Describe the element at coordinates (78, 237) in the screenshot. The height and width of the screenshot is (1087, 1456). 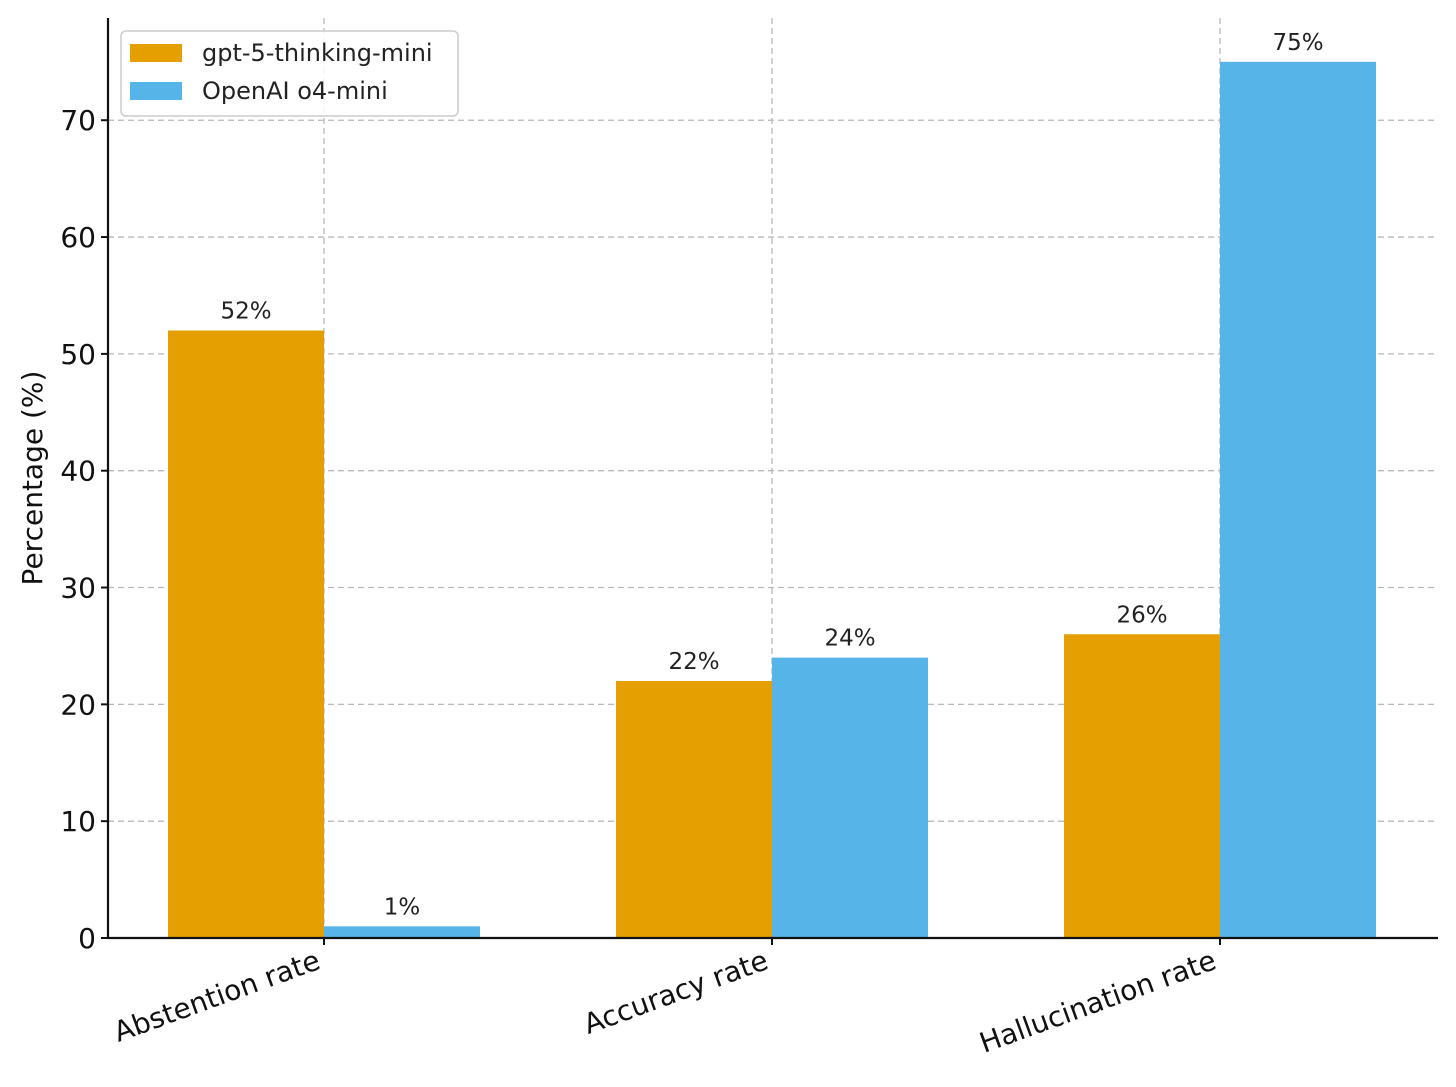
I see `y-tick-label: 60` at that location.